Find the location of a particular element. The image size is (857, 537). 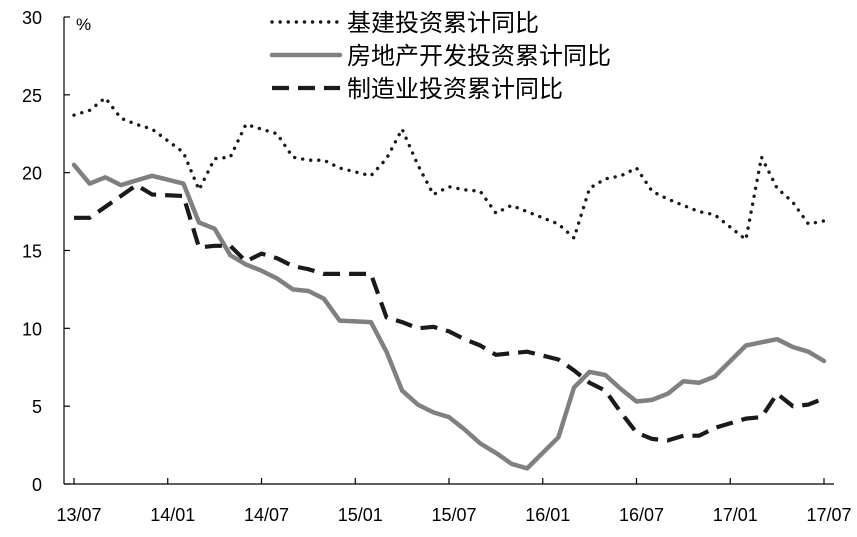

x-tick-label: 17/01 is located at coordinates (735, 515).